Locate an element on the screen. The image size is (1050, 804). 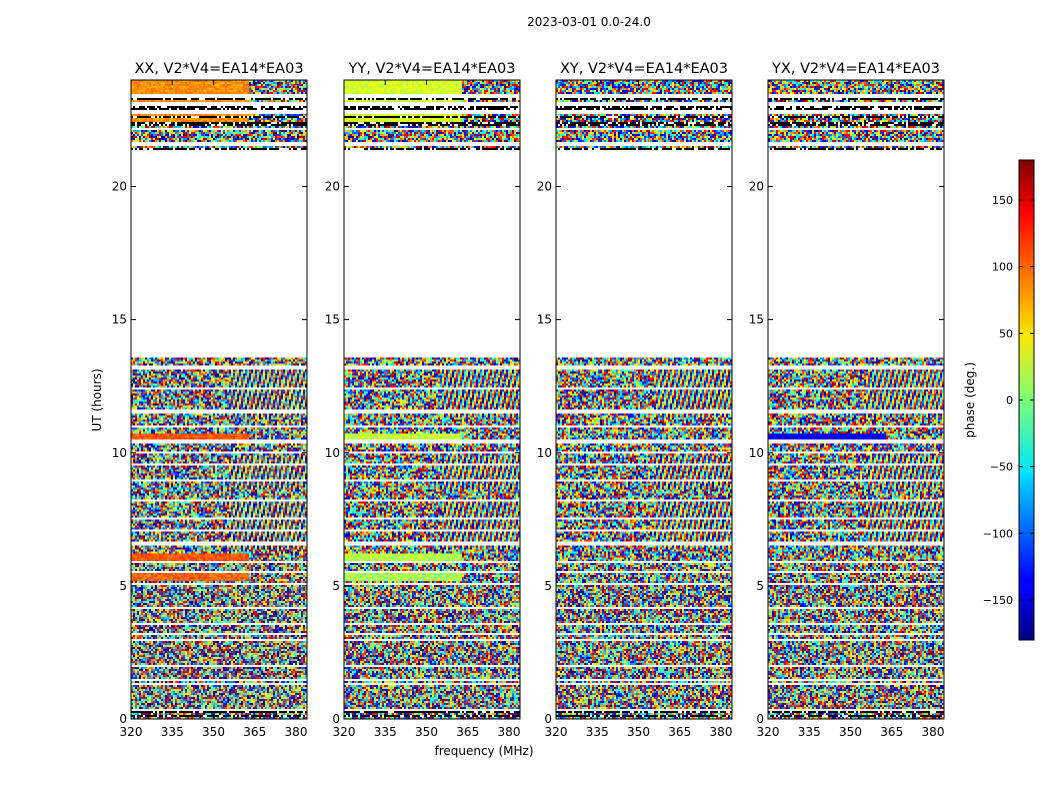
phase-raster-yx is located at coordinates (856, 399).